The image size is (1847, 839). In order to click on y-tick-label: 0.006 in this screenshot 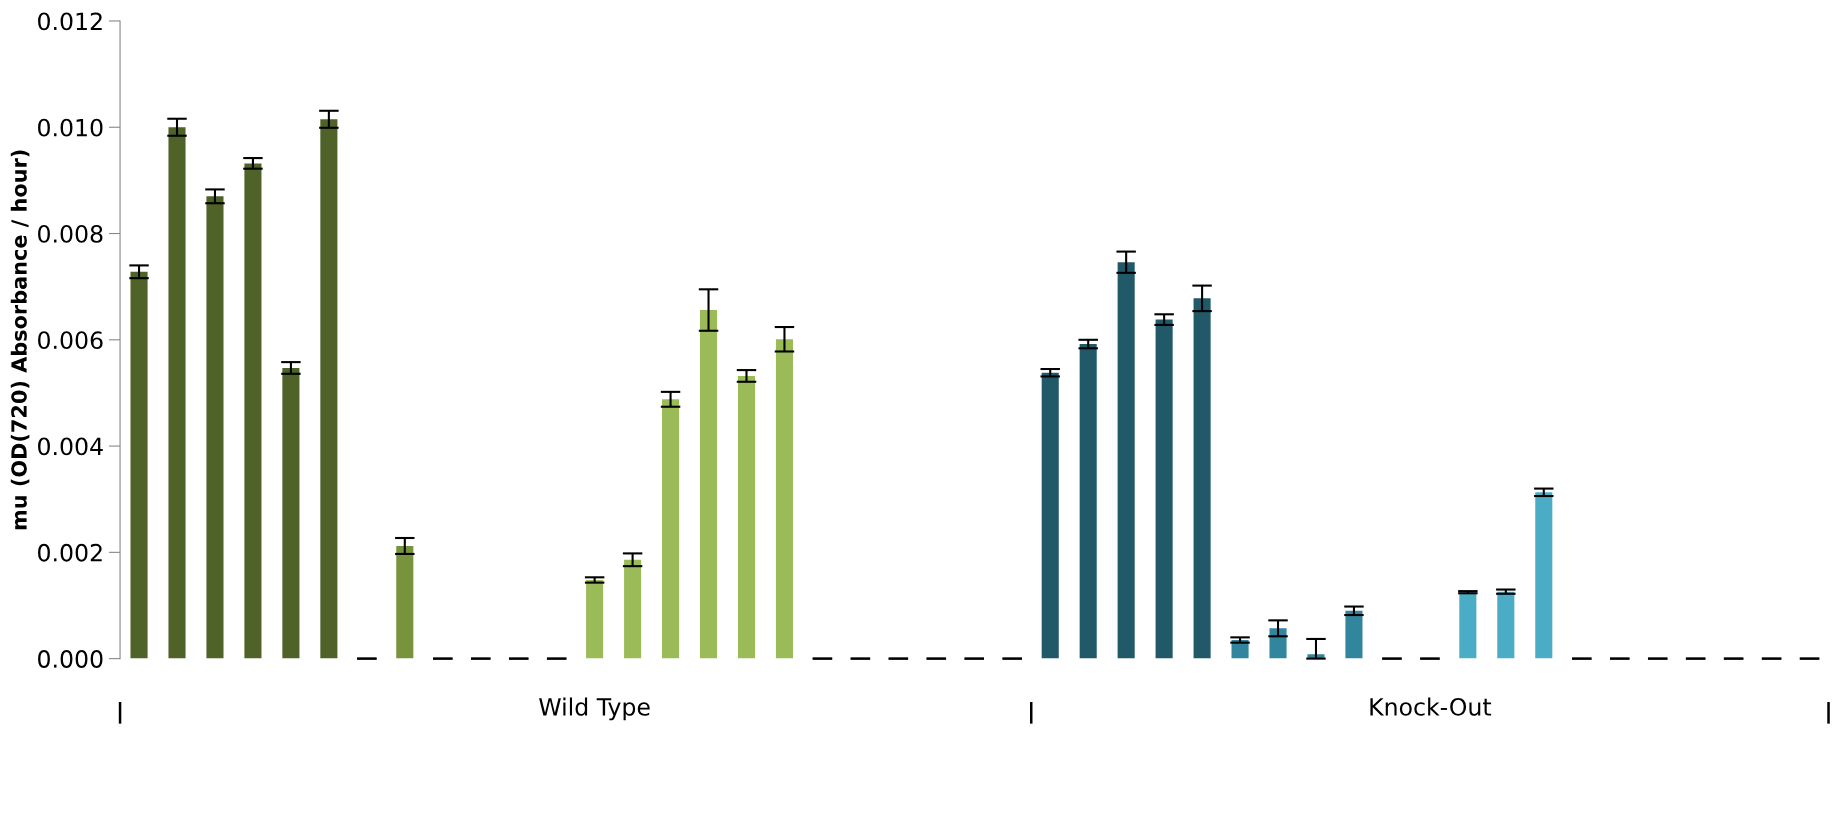, I will do `click(70, 340)`.